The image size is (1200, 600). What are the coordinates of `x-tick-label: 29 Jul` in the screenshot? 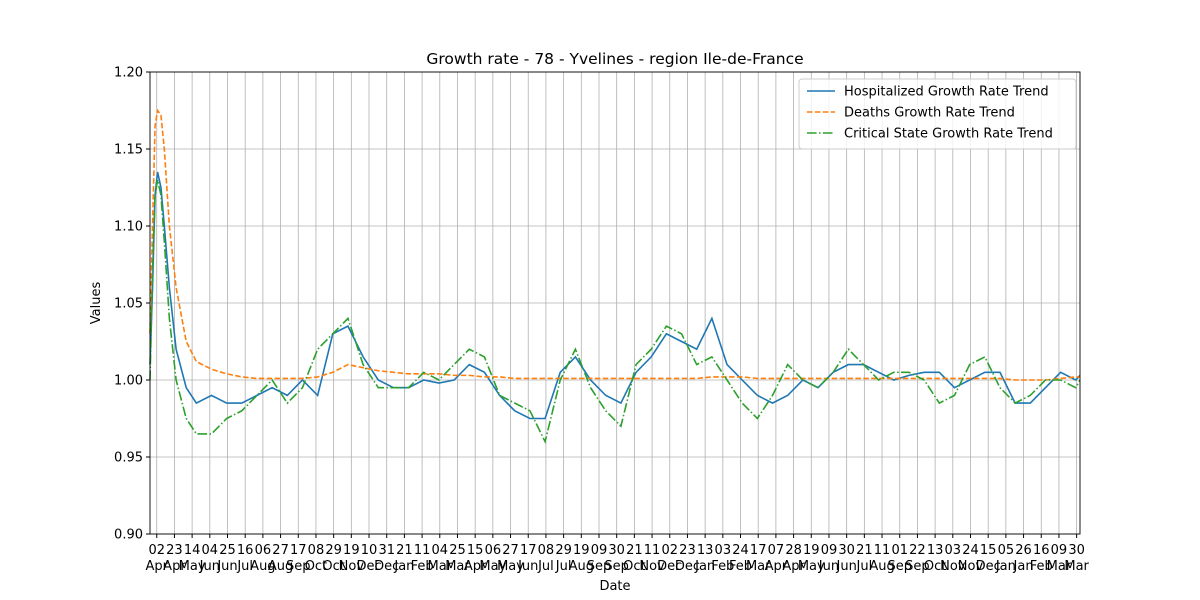 It's located at (563, 558).